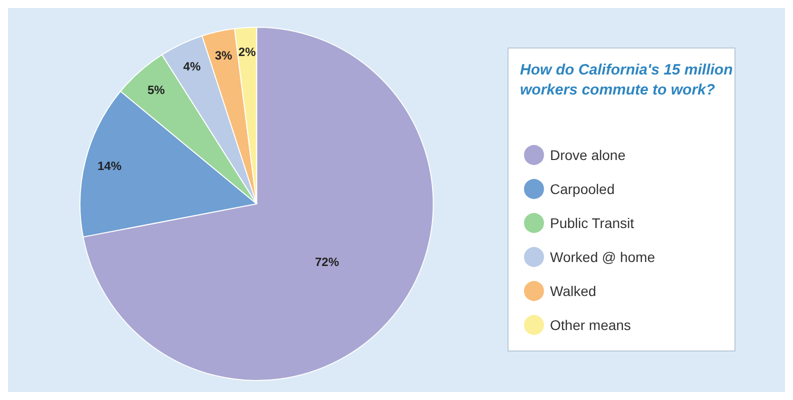 The image size is (793, 400). I want to click on legend-label: Worked @ home, so click(603, 257).